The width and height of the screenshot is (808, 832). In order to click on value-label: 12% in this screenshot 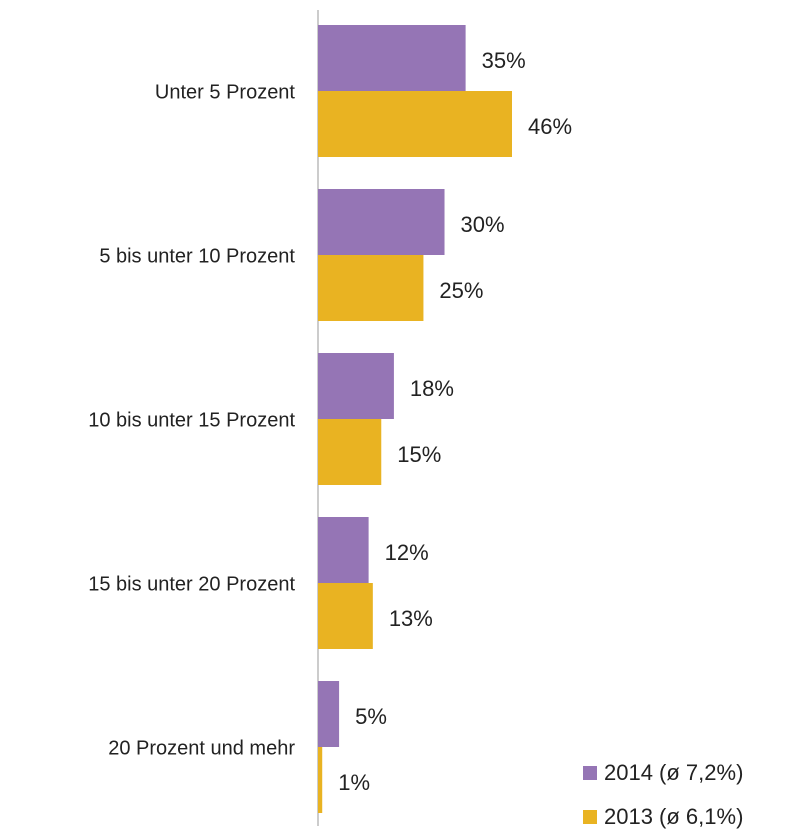, I will do `click(407, 552)`.